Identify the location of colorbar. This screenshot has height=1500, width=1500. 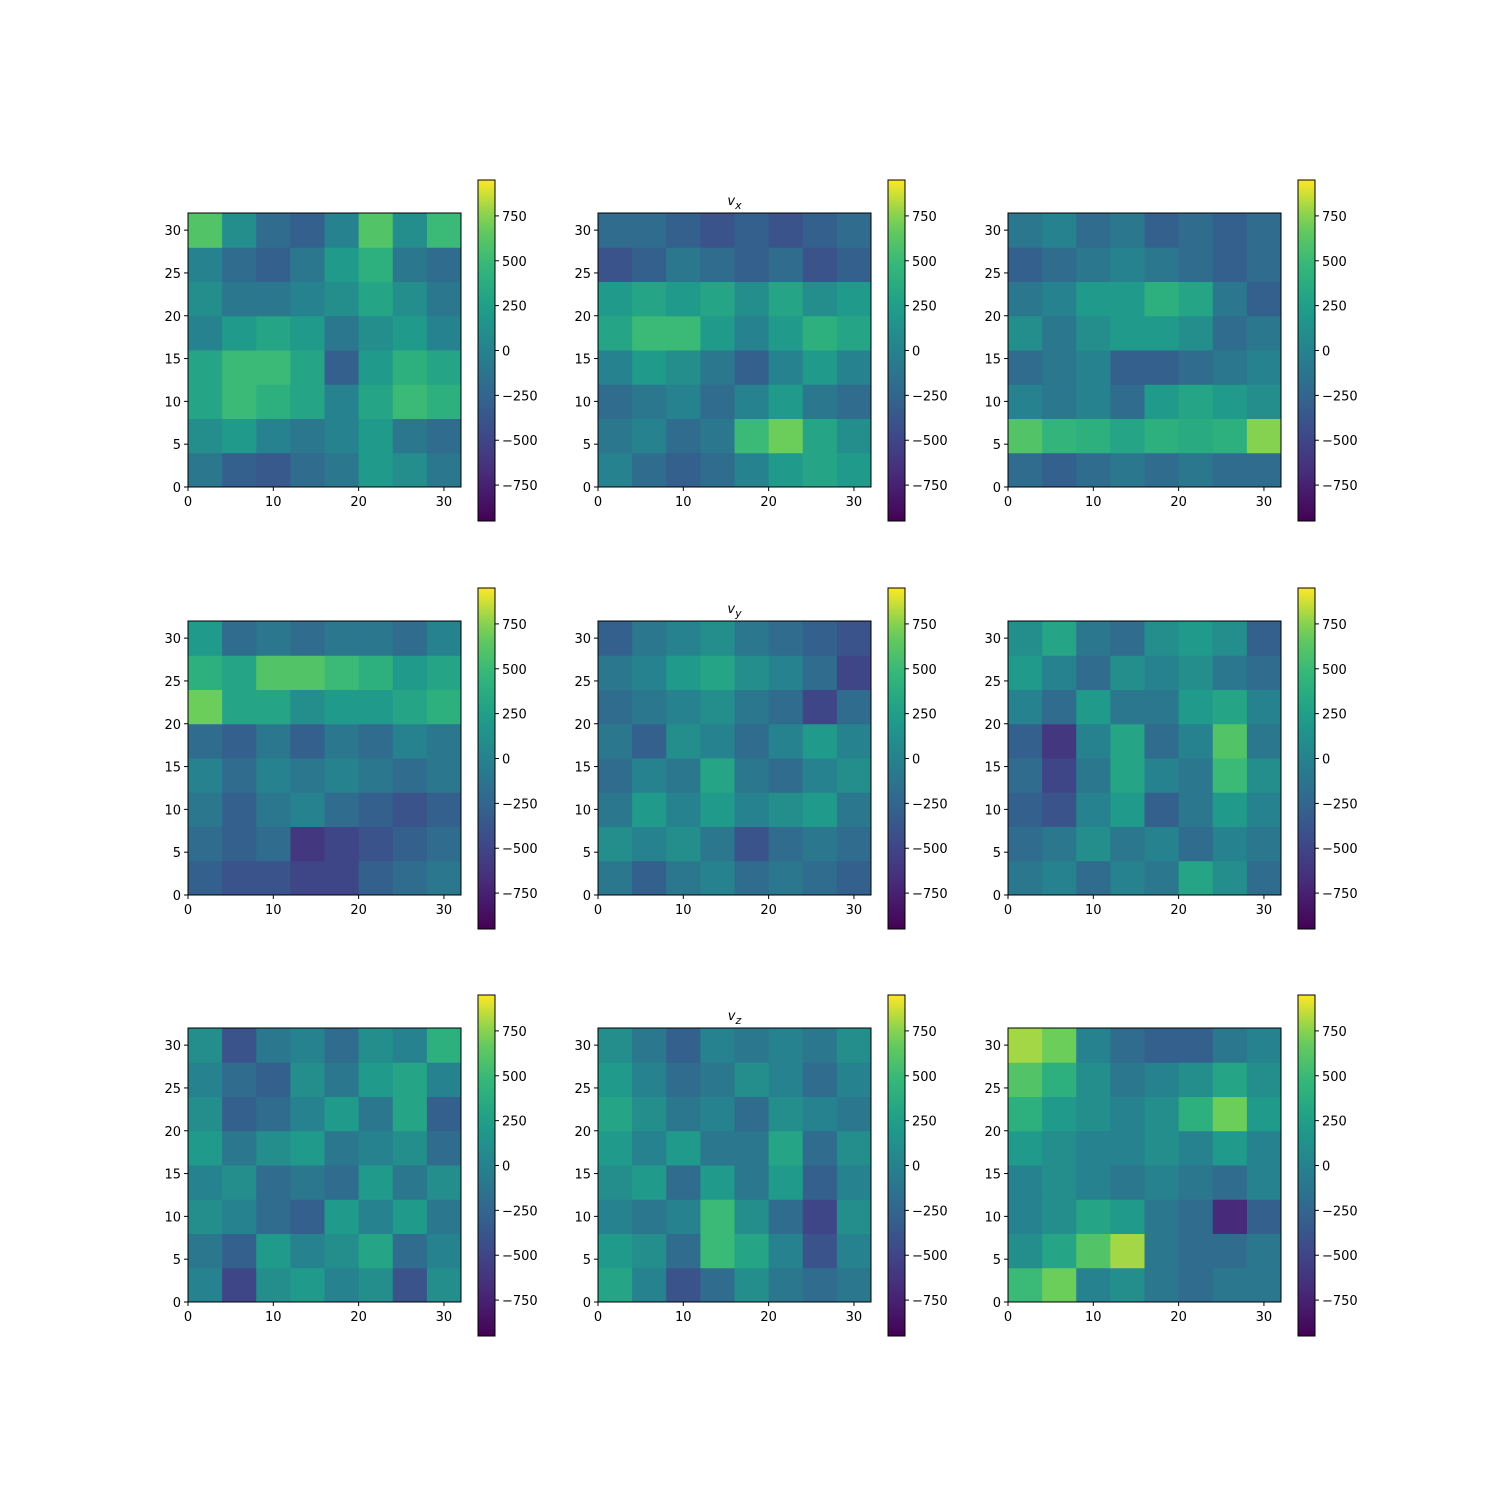
(1306, 758).